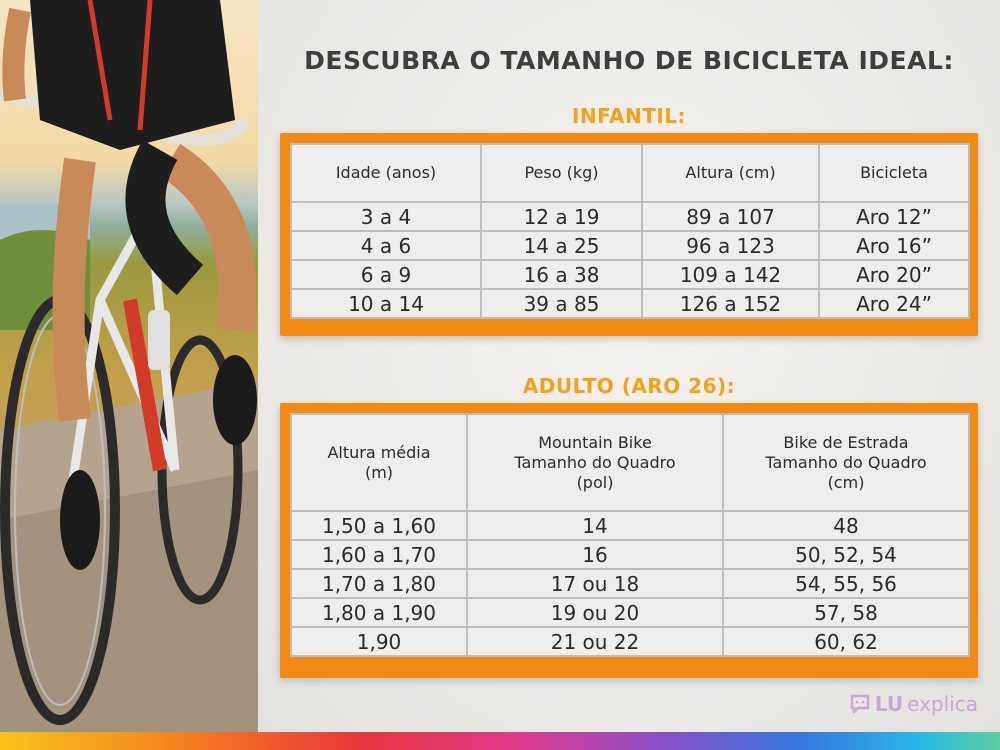 The width and height of the screenshot is (1000, 750). Describe the element at coordinates (595, 554) in the screenshot. I see `table-cell: 16` at that location.